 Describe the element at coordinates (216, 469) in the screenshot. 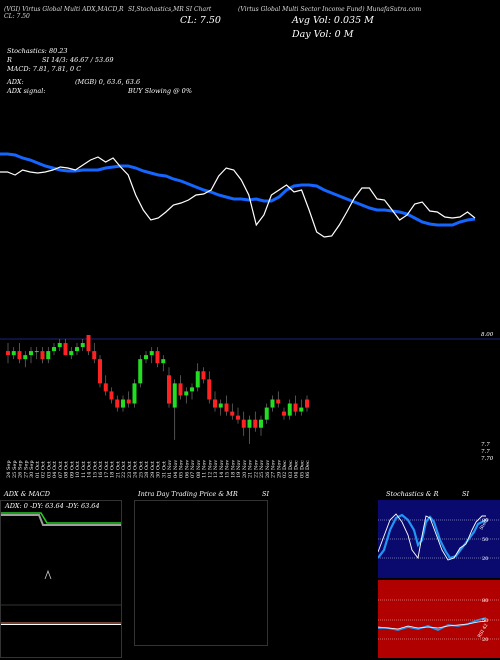

I see `date-label: 13 Nov` at that location.